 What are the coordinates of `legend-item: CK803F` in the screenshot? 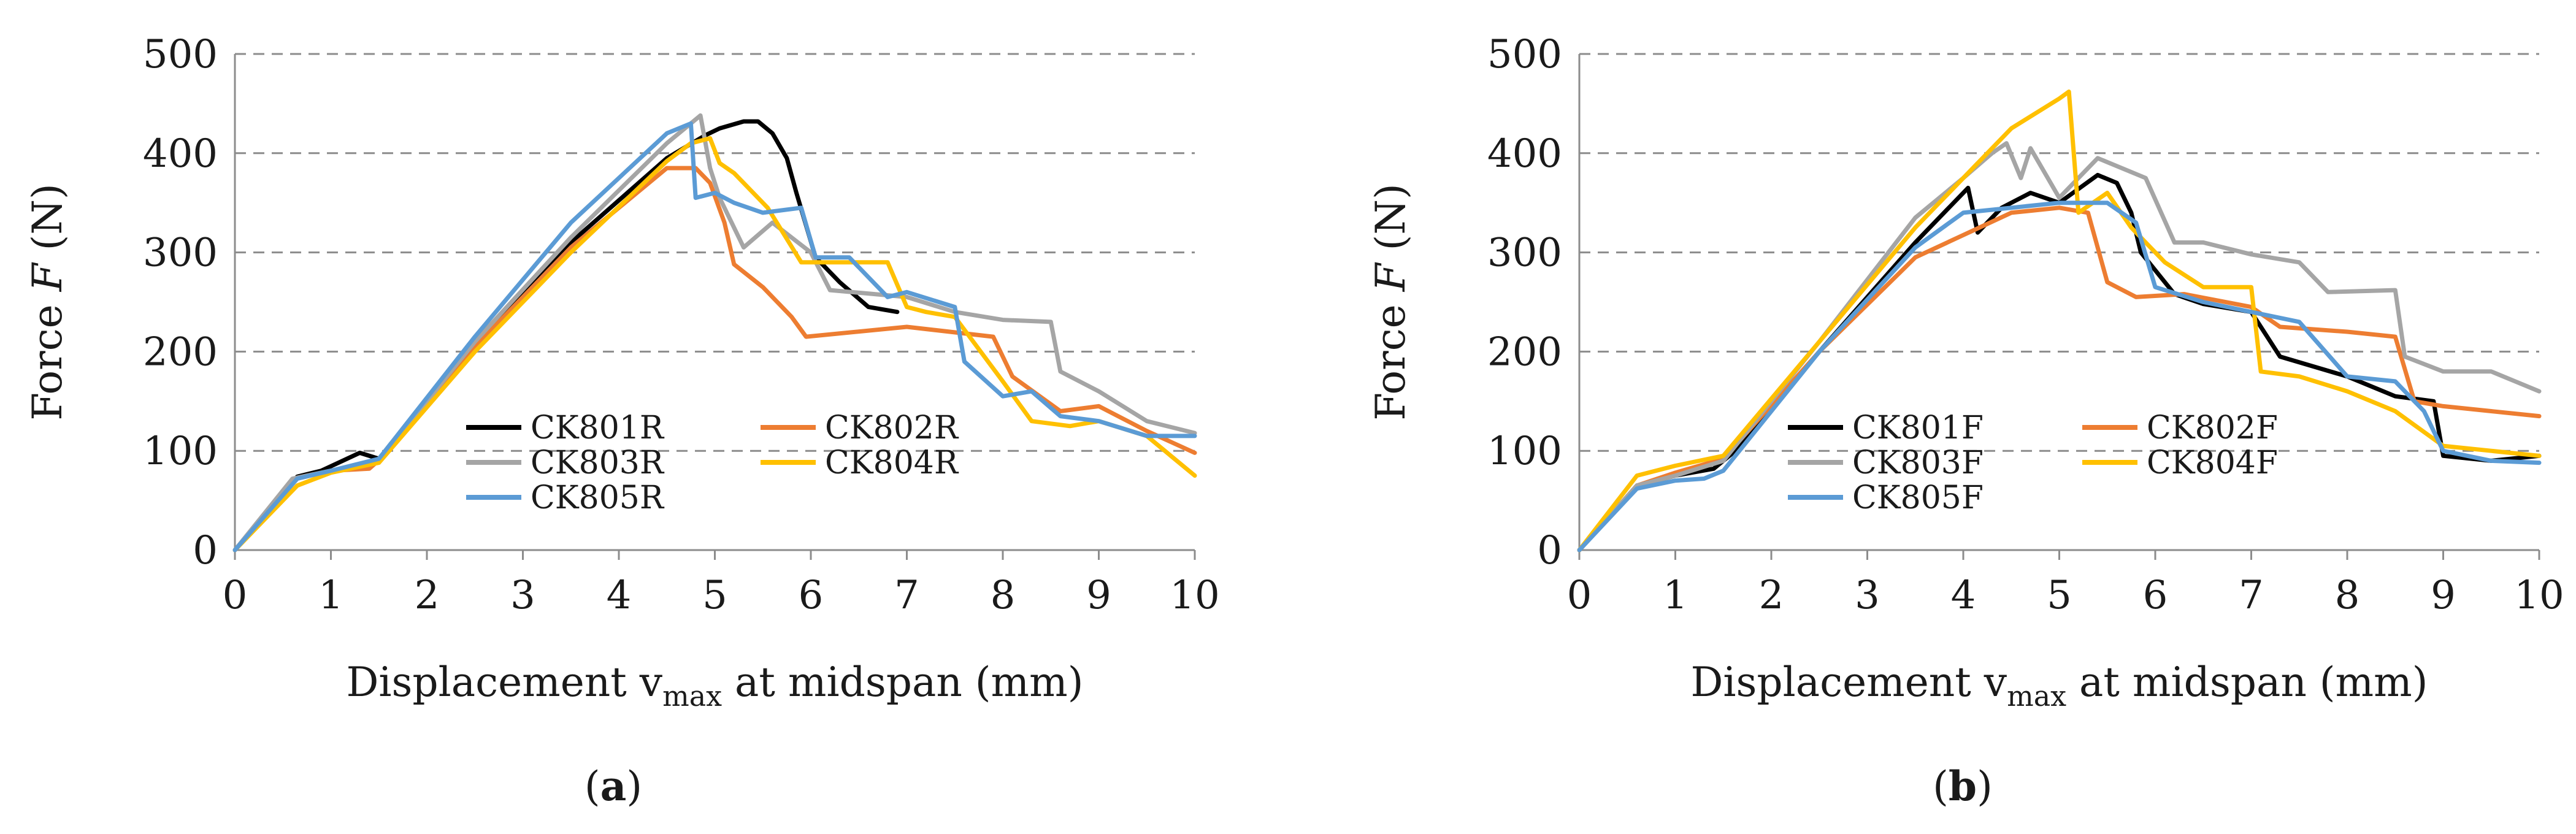 It's located at (1886, 463).